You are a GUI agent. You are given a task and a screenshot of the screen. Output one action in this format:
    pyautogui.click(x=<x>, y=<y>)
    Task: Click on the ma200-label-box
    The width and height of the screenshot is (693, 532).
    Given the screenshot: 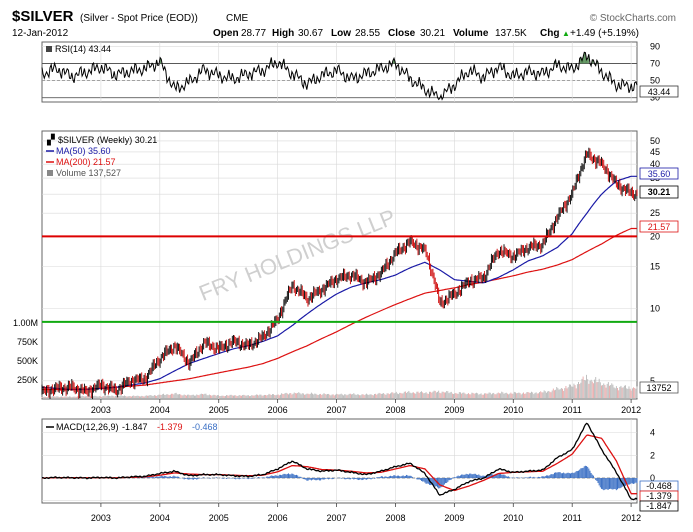 What is the action you would take?
    pyautogui.click(x=659, y=226)
    